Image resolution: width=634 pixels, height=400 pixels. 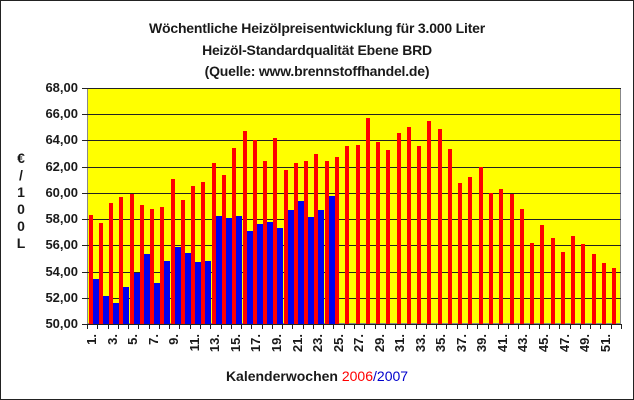 What do you see at coordinates (276, 343) in the screenshot?
I see `x-tick-label: 19.` at bounding box center [276, 343].